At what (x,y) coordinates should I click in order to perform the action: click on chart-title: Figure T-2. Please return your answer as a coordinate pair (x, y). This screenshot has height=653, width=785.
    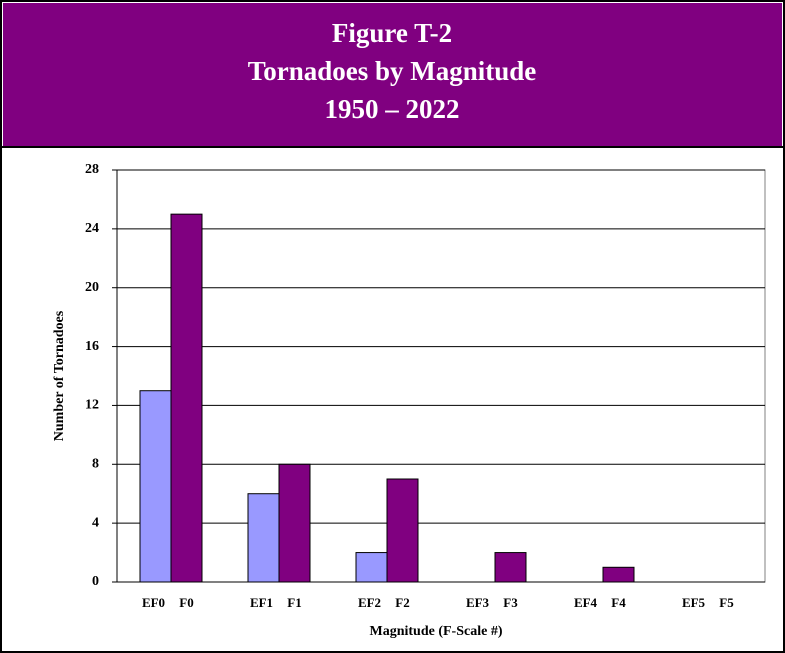
    Looking at the image, I should click on (392, 33).